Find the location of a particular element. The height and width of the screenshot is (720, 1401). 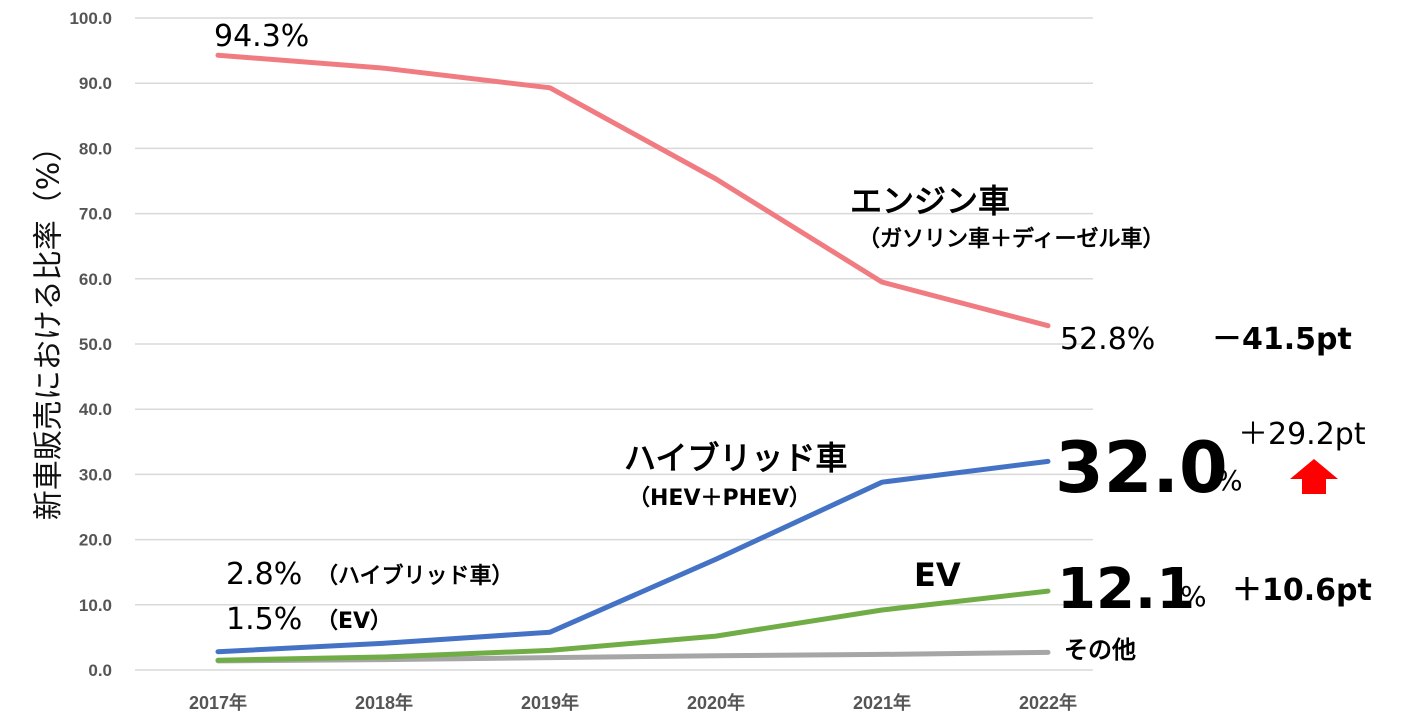

x-axis-ticks: 2017年 2018年 2019年 2020年 2021年 2022年 is located at coordinates (633, 702).